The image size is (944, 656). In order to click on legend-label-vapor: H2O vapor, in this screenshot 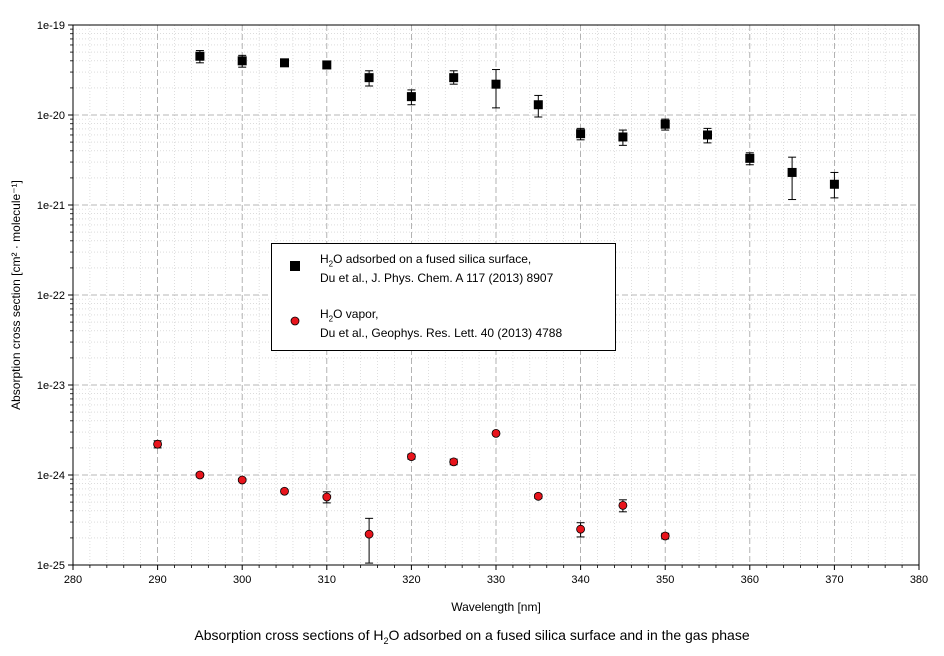, I will do `click(349, 315)`.